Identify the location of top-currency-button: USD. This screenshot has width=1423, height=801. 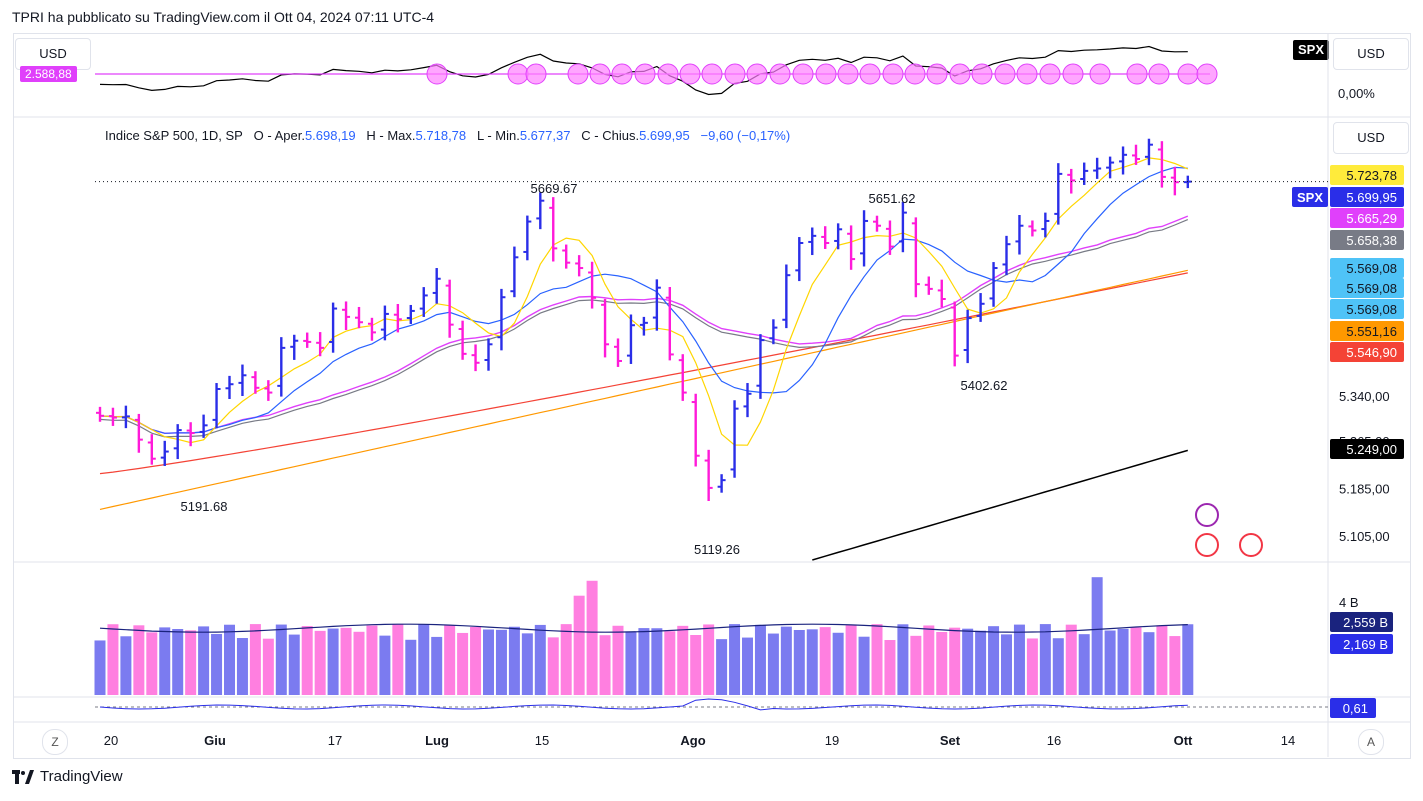
(53, 54).